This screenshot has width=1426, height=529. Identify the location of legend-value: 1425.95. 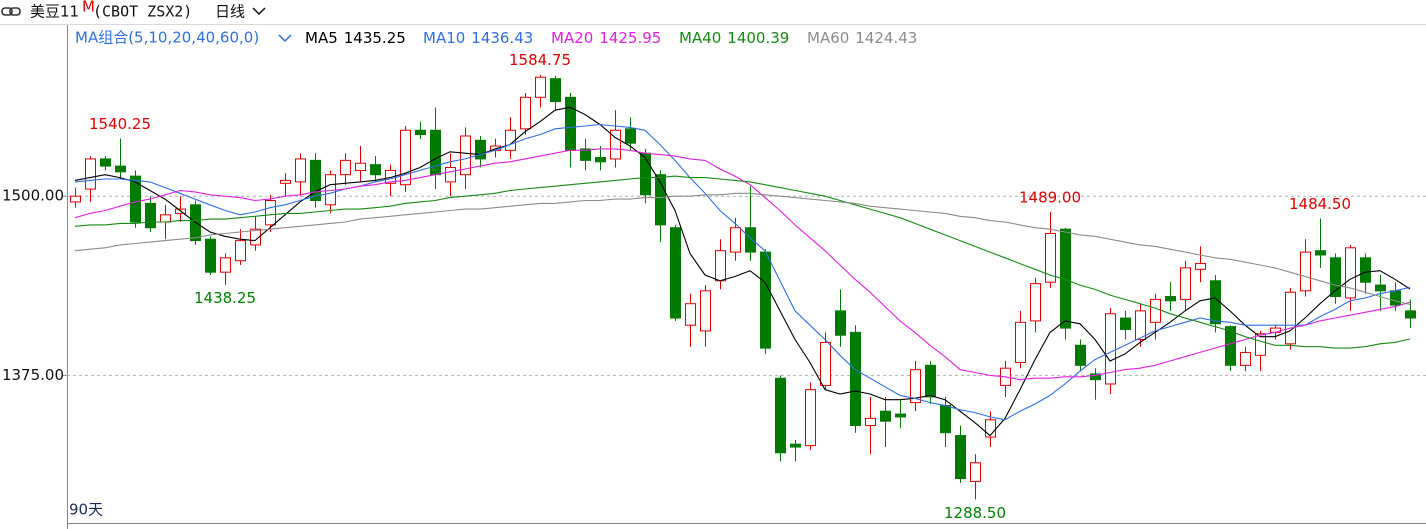
(630, 38).